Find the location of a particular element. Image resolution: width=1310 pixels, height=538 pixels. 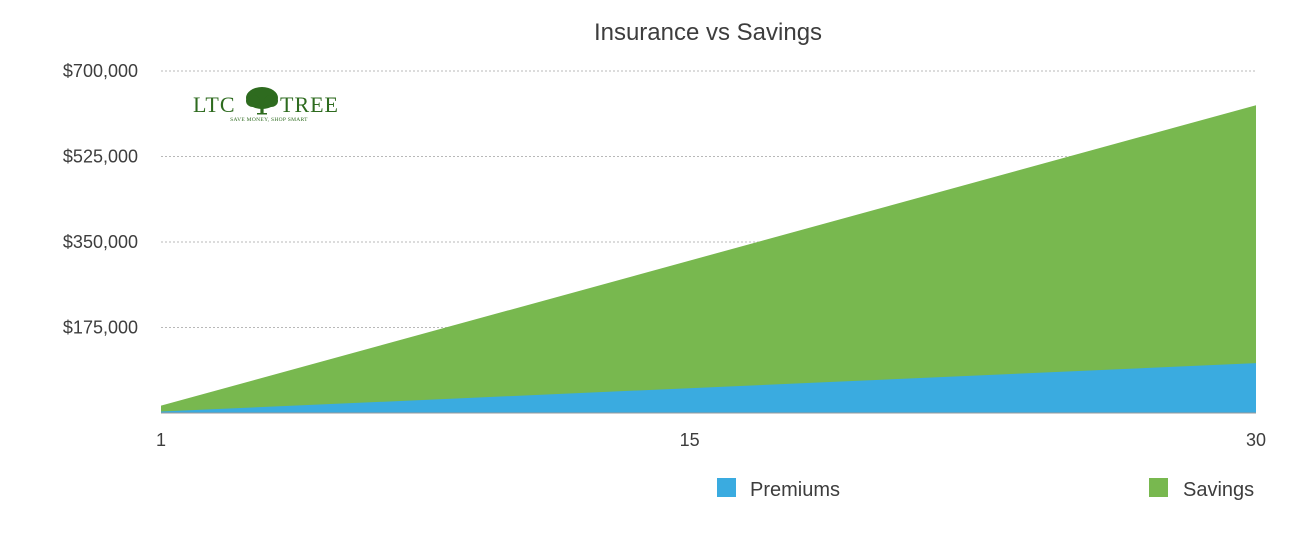

x-axis-ticks: 1 15 30 is located at coordinates (711, 440).